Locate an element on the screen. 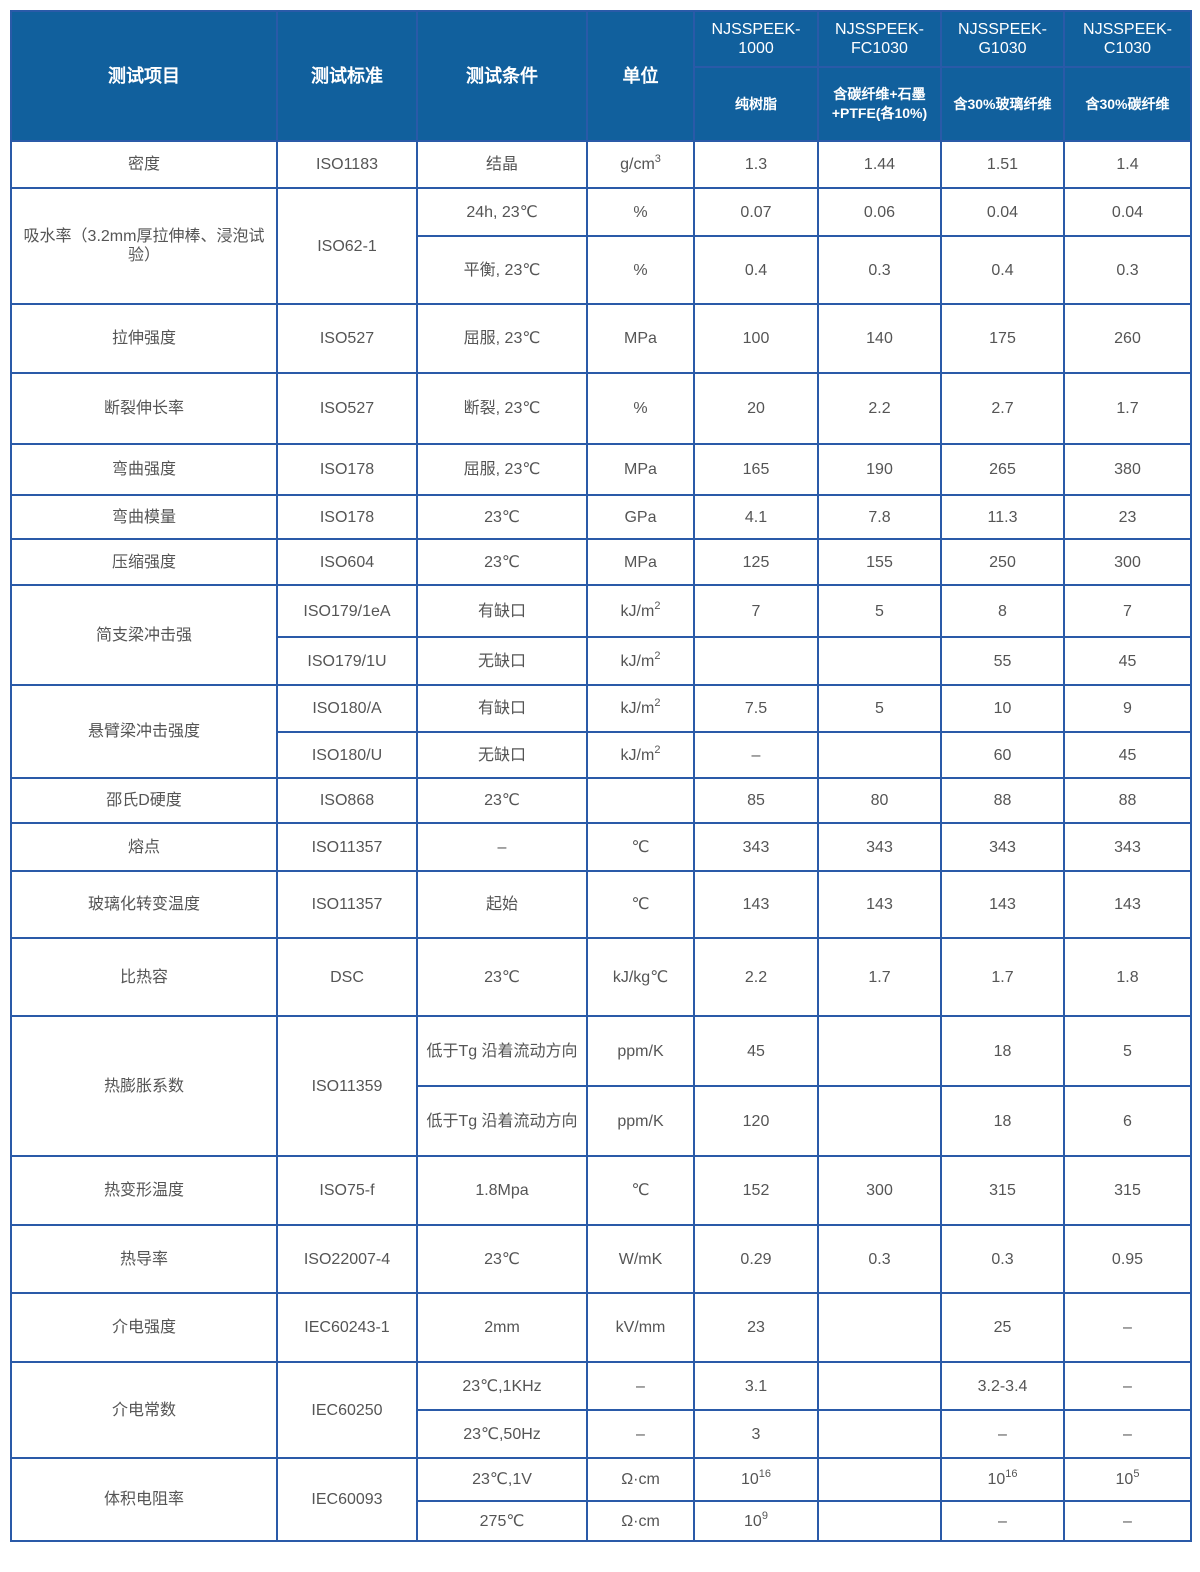 This screenshot has width=1200, height=1572. test-standard: ISO178 is located at coordinates (347, 517).